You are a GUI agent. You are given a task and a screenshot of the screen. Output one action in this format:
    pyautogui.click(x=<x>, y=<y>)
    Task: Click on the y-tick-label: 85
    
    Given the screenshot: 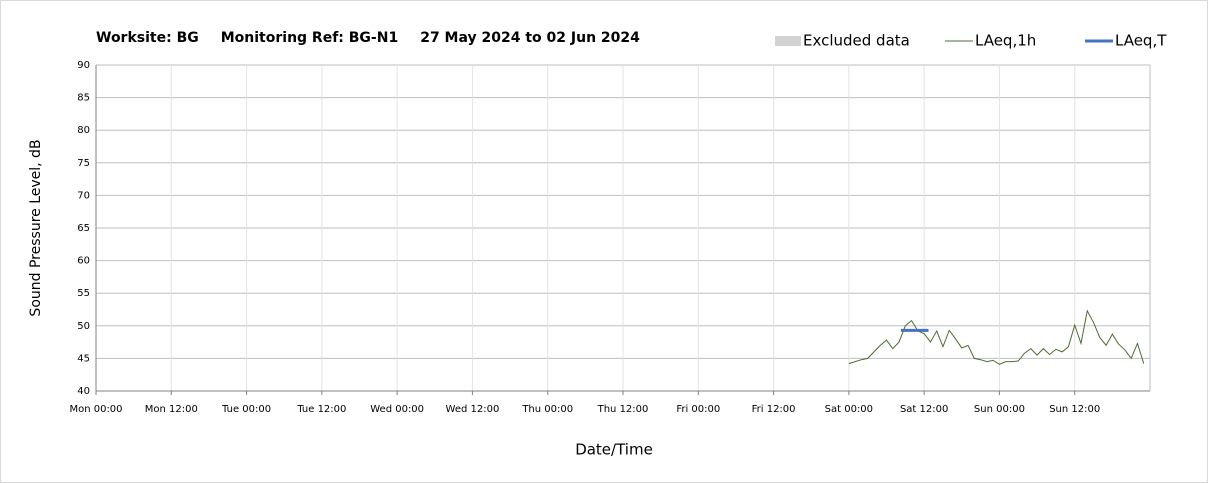 What is the action you would take?
    pyautogui.click(x=83, y=98)
    